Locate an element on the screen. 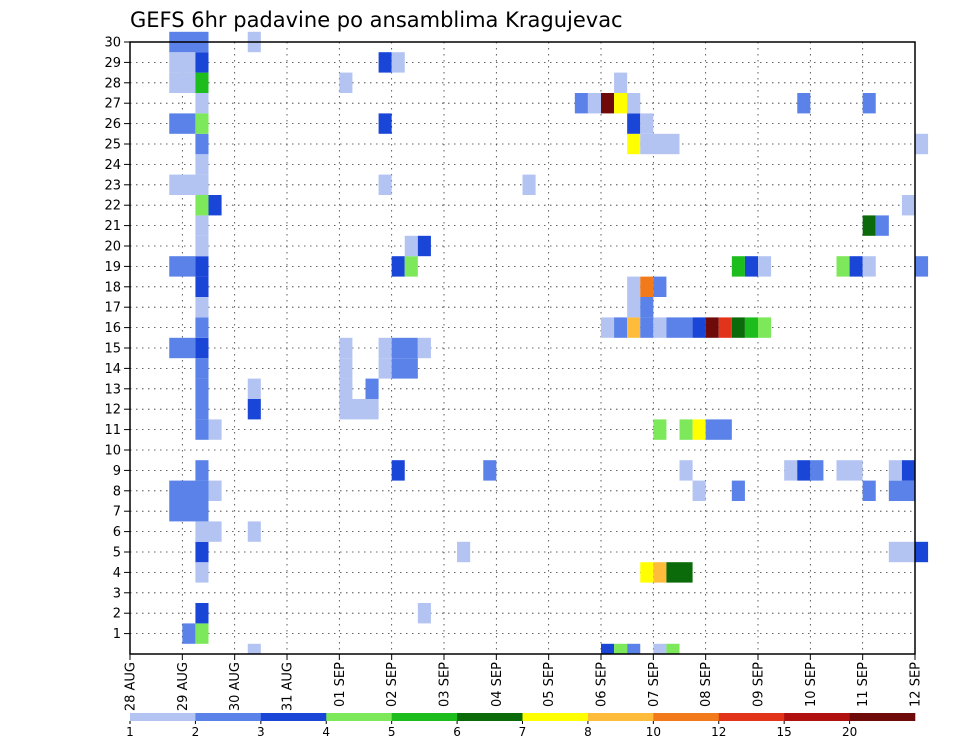 The height and width of the screenshot is (742, 960). x-tick-label: 08 SEP is located at coordinates (706, 684).